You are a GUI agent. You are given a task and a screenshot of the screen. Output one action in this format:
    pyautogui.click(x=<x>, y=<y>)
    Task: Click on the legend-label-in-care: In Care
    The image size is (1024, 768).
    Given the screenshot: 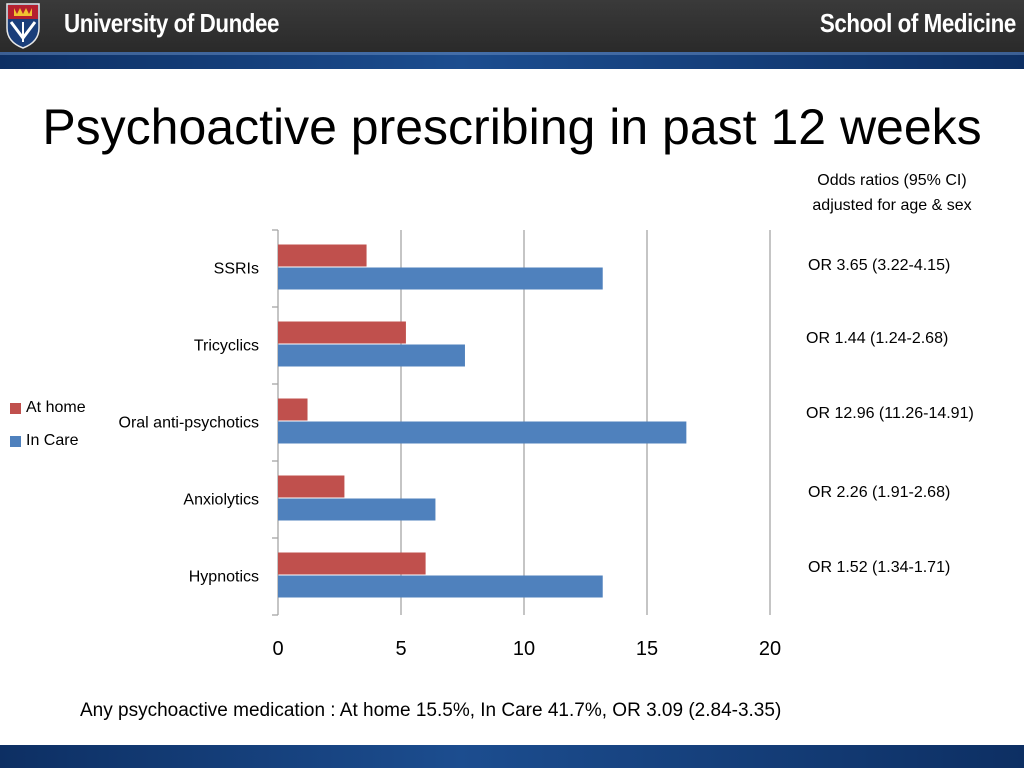 What is the action you would take?
    pyautogui.click(x=52, y=440)
    